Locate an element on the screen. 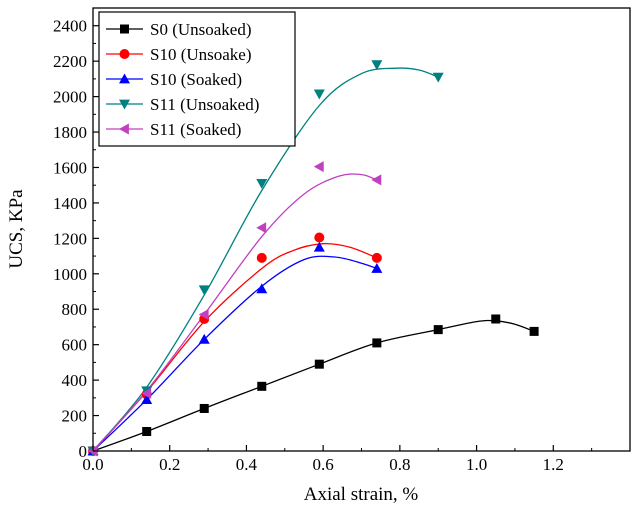  x-tick-label: 0.8 is located at coordinates (399, 464).